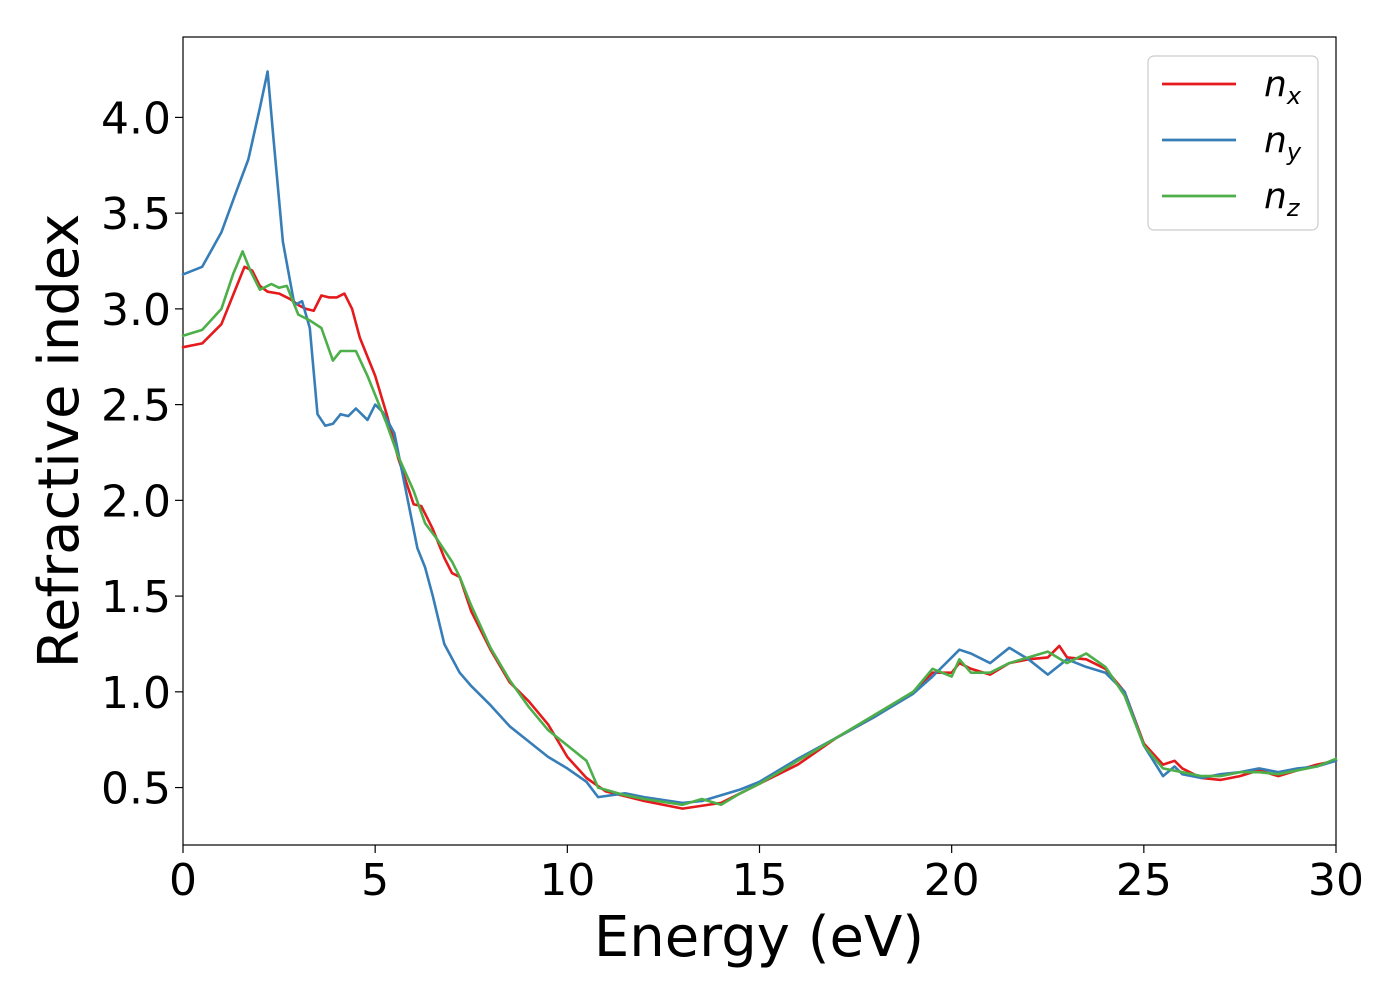 The height and width of the screenshot is (1000, 1400). What do you see at coordinates (59, 441) in the screenshot?
I see `y-axis-label: Refractive index` at bounding box center [59, 441].